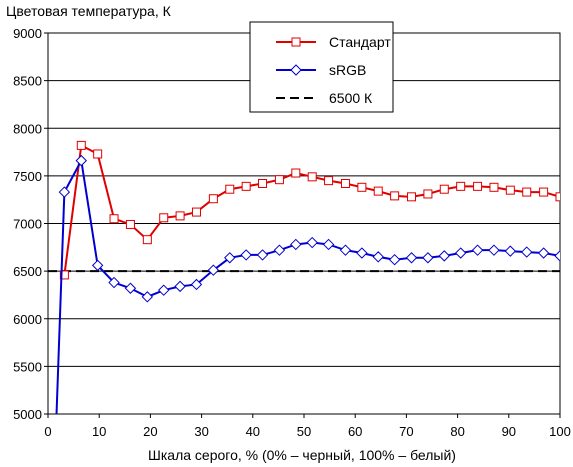 This screenshot has width=573, height=467. Describe the element at coordinates (355, 431) in the screenshot. I see `x-tick-label: 60` at that location.